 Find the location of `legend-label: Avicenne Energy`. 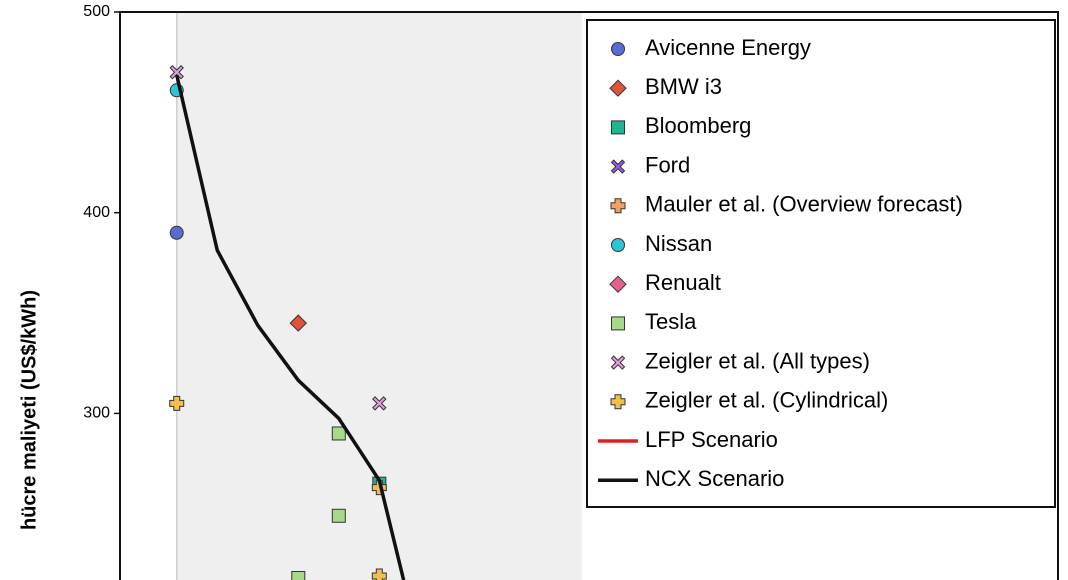

legend-label: Avicenne Energy is located at coordinates (728, 47).